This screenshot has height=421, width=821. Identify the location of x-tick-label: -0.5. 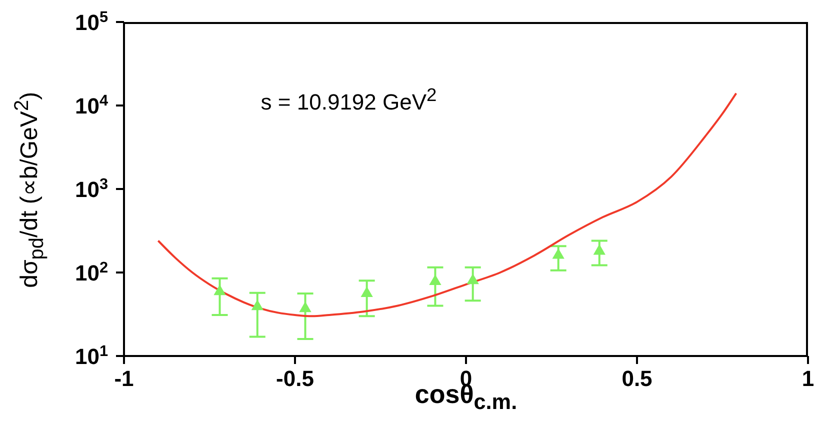
(295, 378).